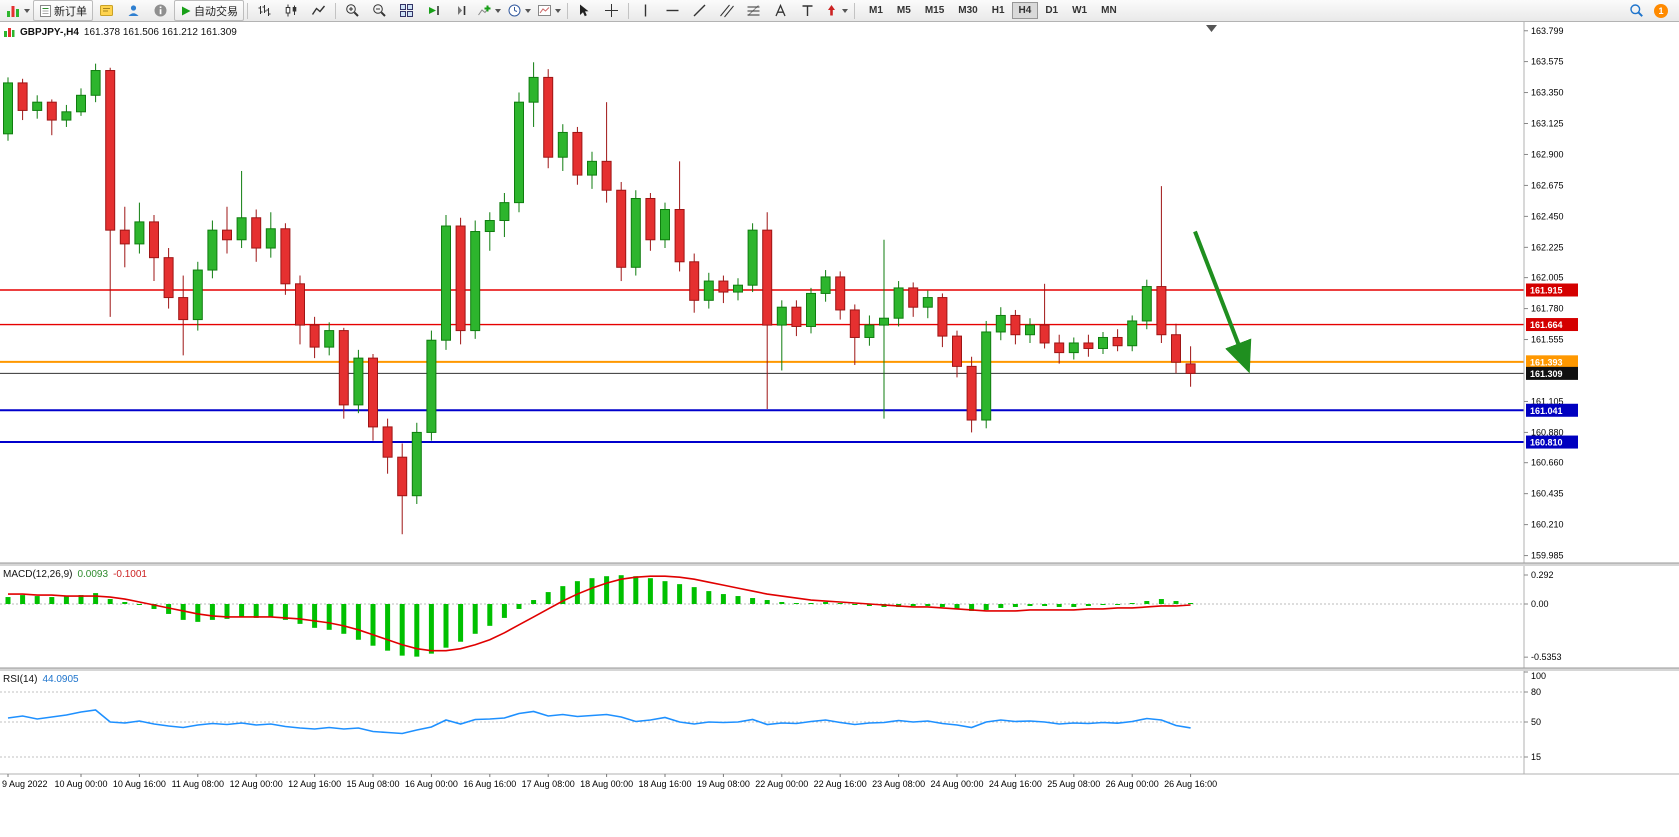 This screenshot has height=837, width=1679. I want to click on zoom-out-icon, so click(379, 10).